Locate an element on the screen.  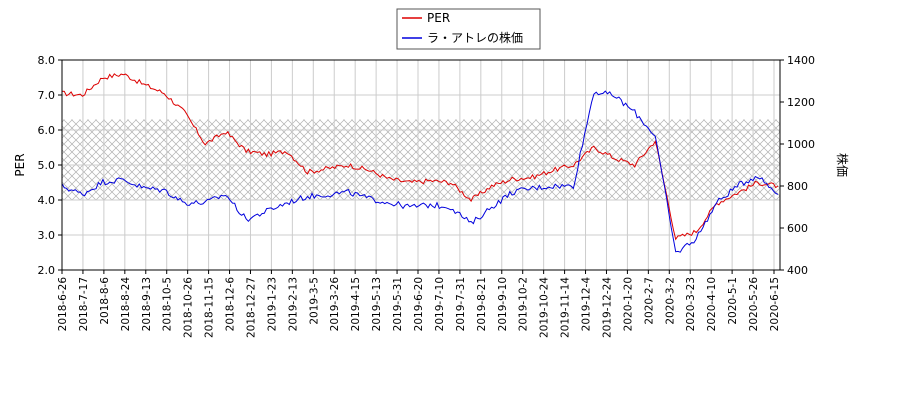
left-tick-label: 2.0 is located at coordinates (47, 270).